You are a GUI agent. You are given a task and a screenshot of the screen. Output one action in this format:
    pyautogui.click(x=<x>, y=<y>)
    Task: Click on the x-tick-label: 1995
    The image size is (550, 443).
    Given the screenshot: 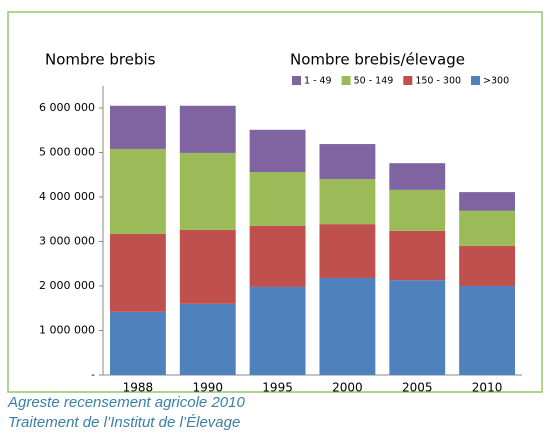 What is the action you would take?
    pyautogui.click(x=277, y=388)
    